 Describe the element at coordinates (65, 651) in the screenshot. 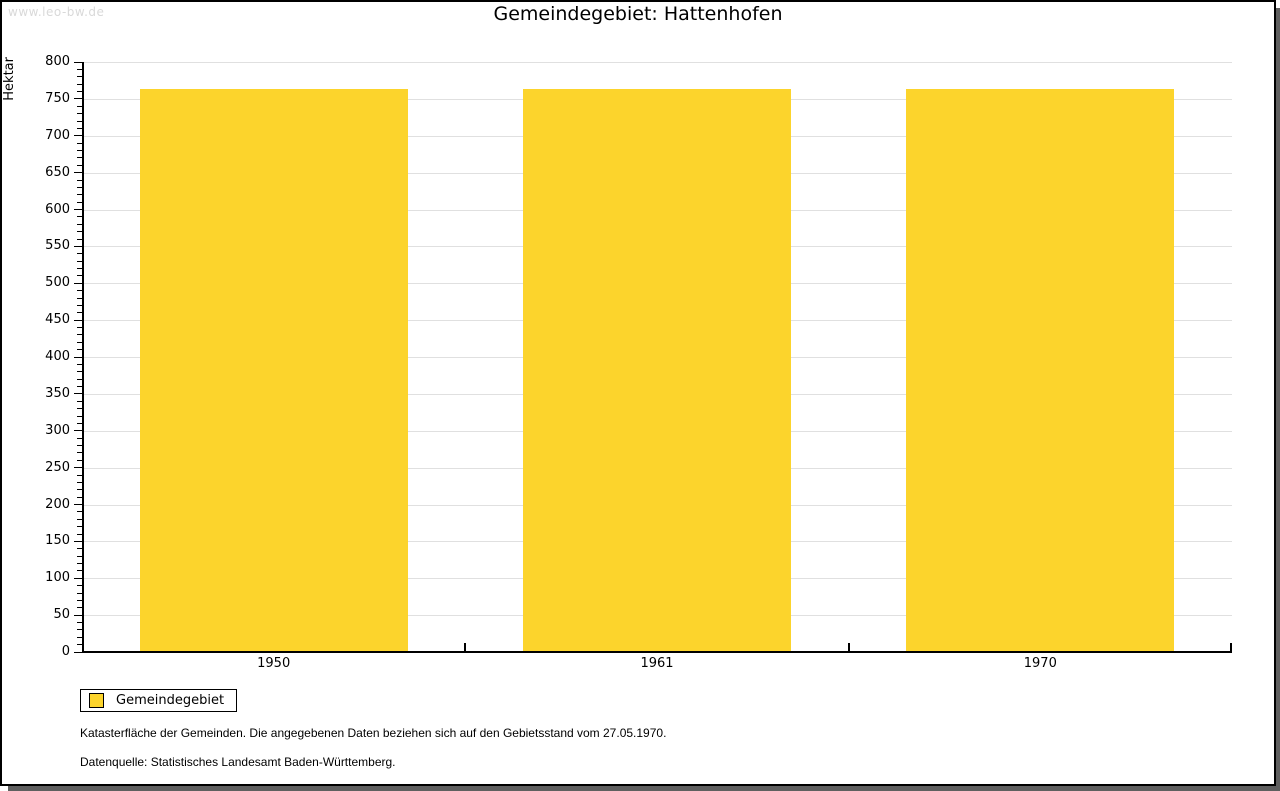

I see `y-tick-label: 0` at that location.